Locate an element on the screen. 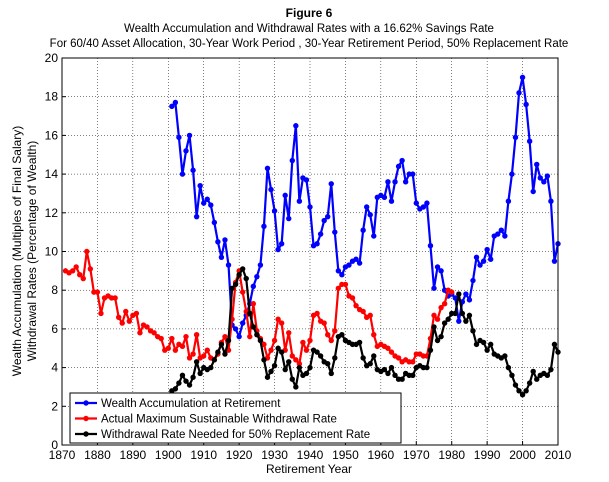  y-tick-label: 18 is located at coordinates (52, 97).